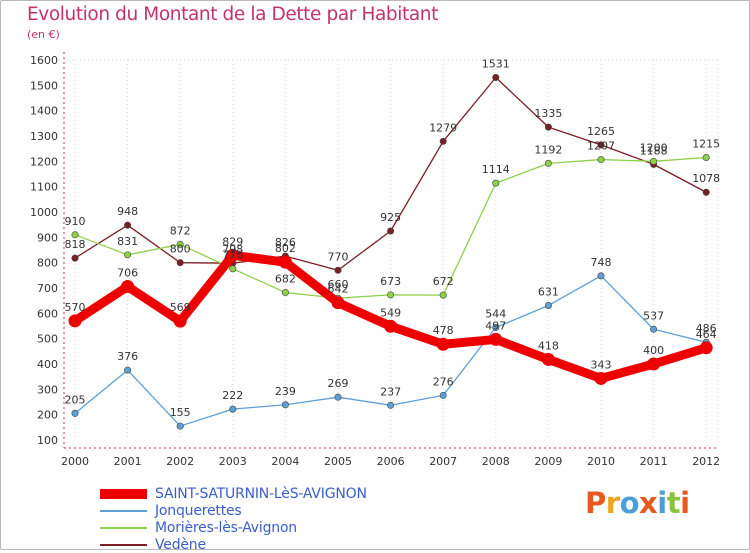 The width and height of the screenshot is (750, 553). I want to click on y-tick-label: 700, so click(47, 288).